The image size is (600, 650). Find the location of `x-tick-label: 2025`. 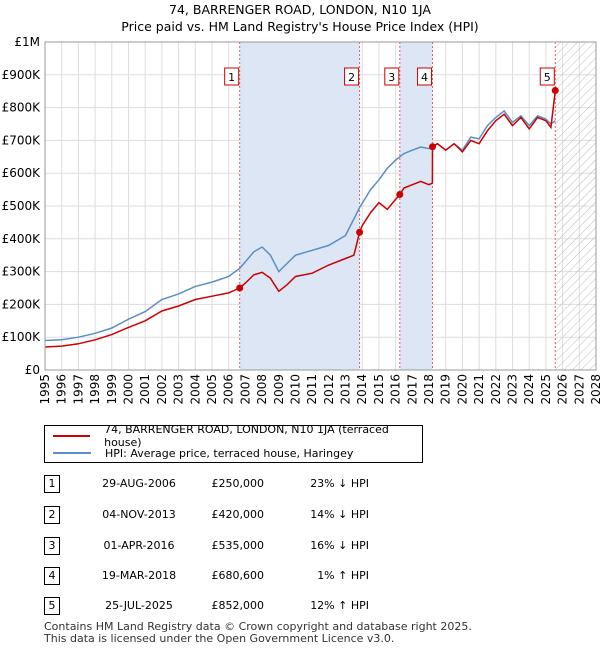

x-tick-label: 2025 is located at coordinates (546, 389).